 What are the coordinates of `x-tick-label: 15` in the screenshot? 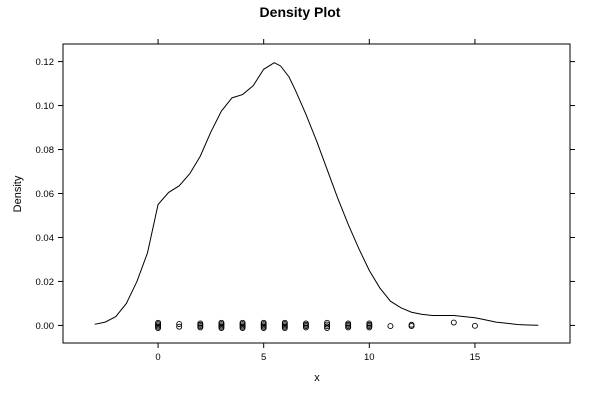 It's located at (475, 357).